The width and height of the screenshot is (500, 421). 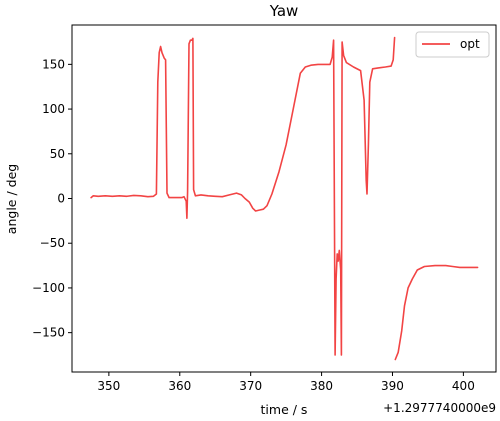 I want to click on chart-title: Yaw, so click(x=284, y=11).